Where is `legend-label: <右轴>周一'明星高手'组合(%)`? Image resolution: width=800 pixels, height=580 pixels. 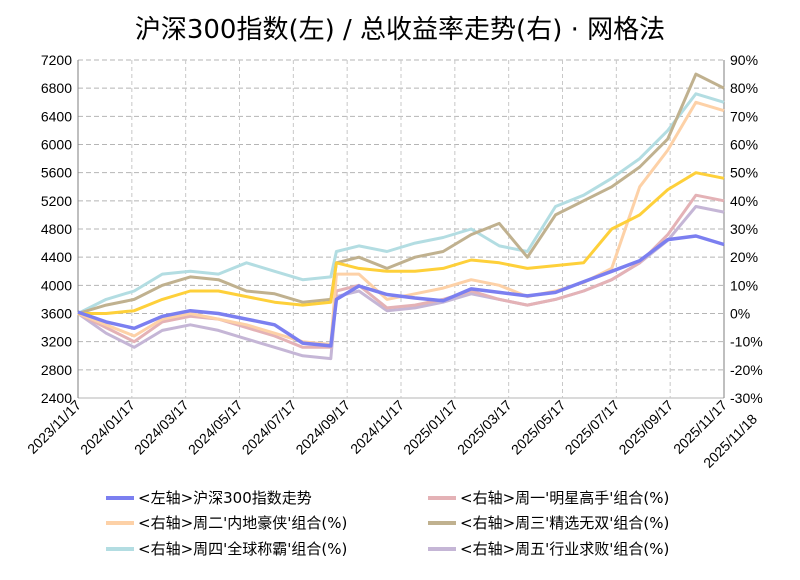 legend-label: <右轴>周一'明星高手'组合(%) is located at coordinates (564, 498).